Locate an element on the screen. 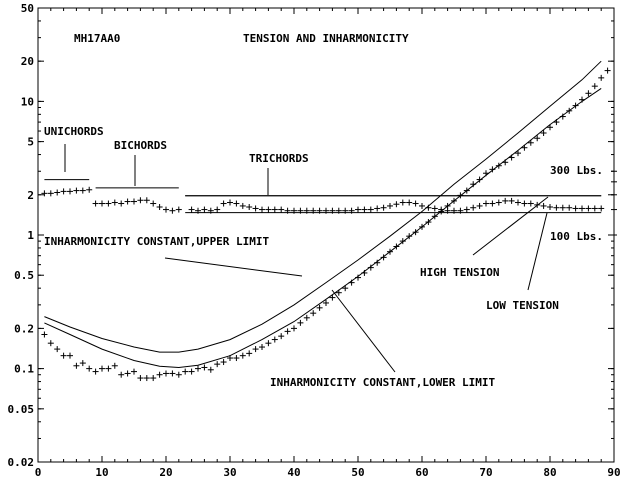  x-tick-label: 60 is located at coordinates (421, 472).